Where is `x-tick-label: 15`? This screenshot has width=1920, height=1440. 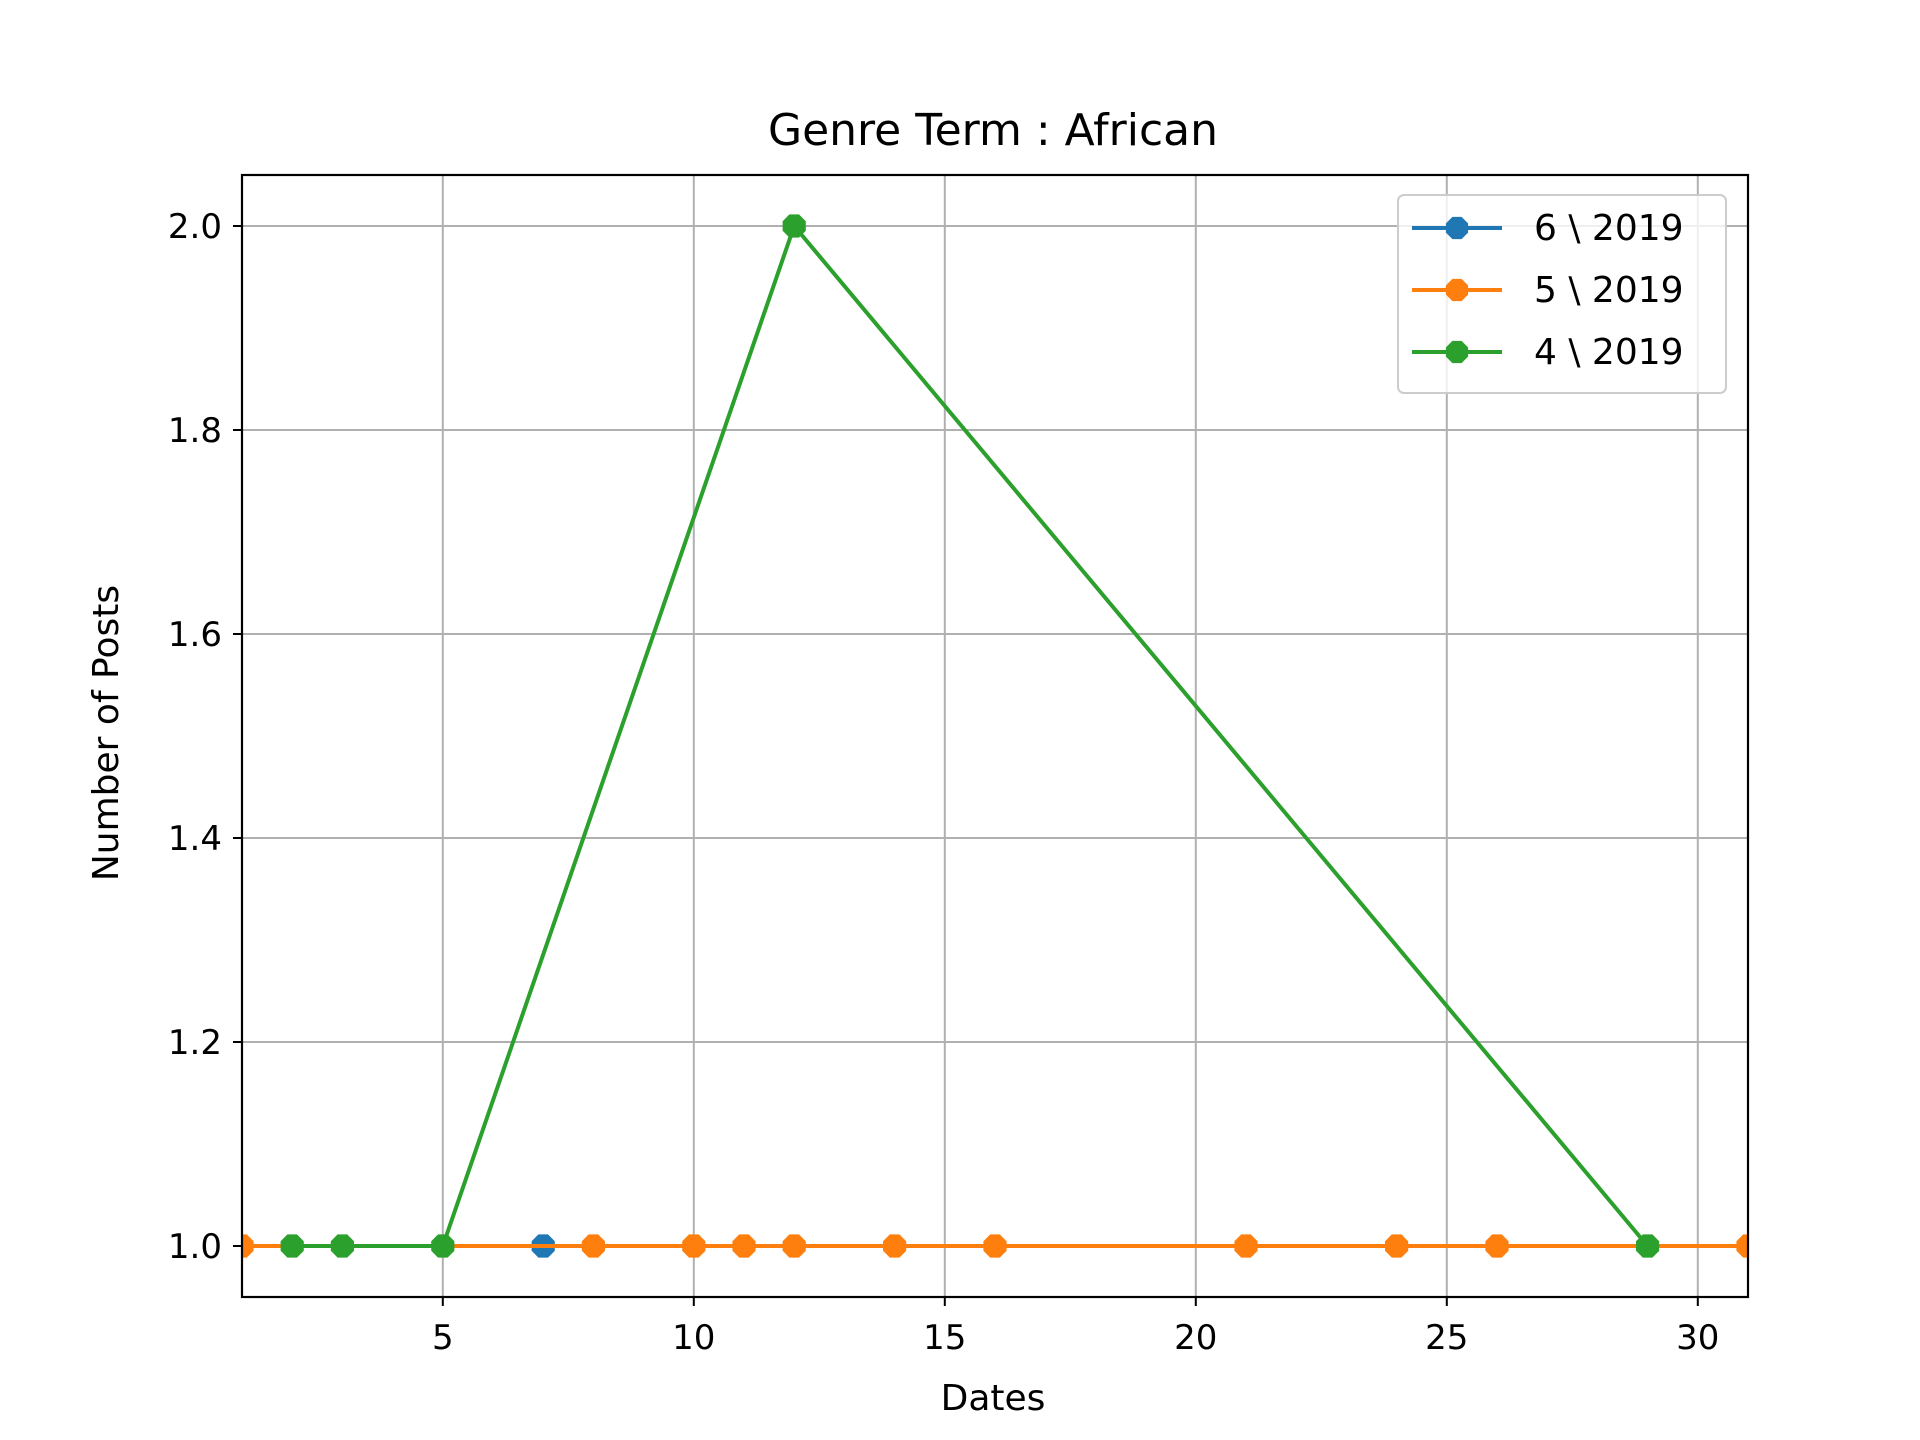
x-tick-label: 15 is located at coordinates (944, 1338).